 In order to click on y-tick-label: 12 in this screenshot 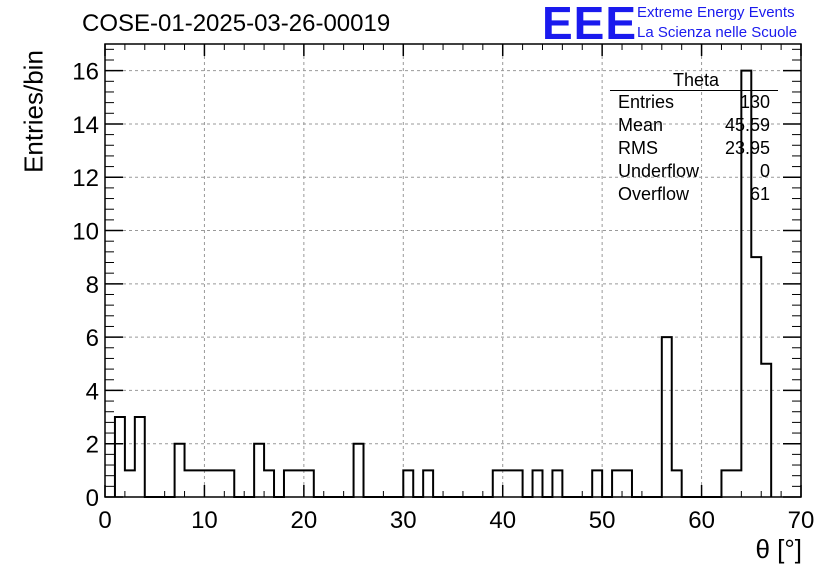, I will do `click(85, 178)`.